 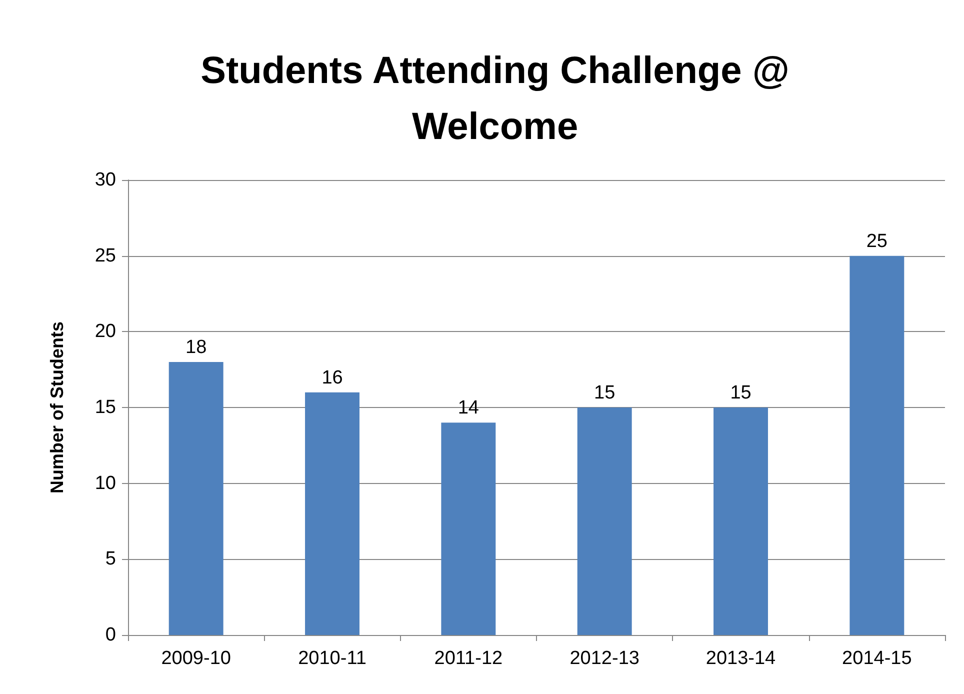 What do you see at coordinates (877, 241) in the screenshot?
I see `data-label: 25` at bounding box center [877, 241].